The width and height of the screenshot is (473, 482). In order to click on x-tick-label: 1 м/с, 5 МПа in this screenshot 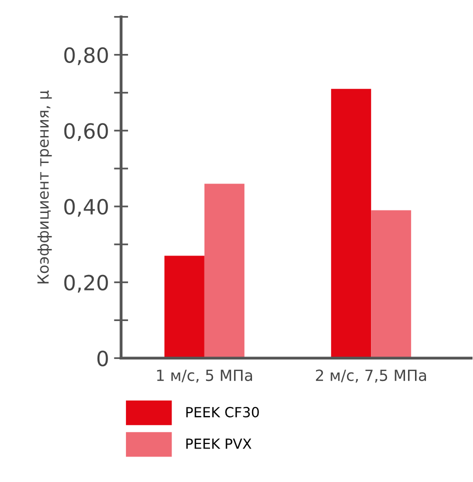, I will do `click(204, 376)`.